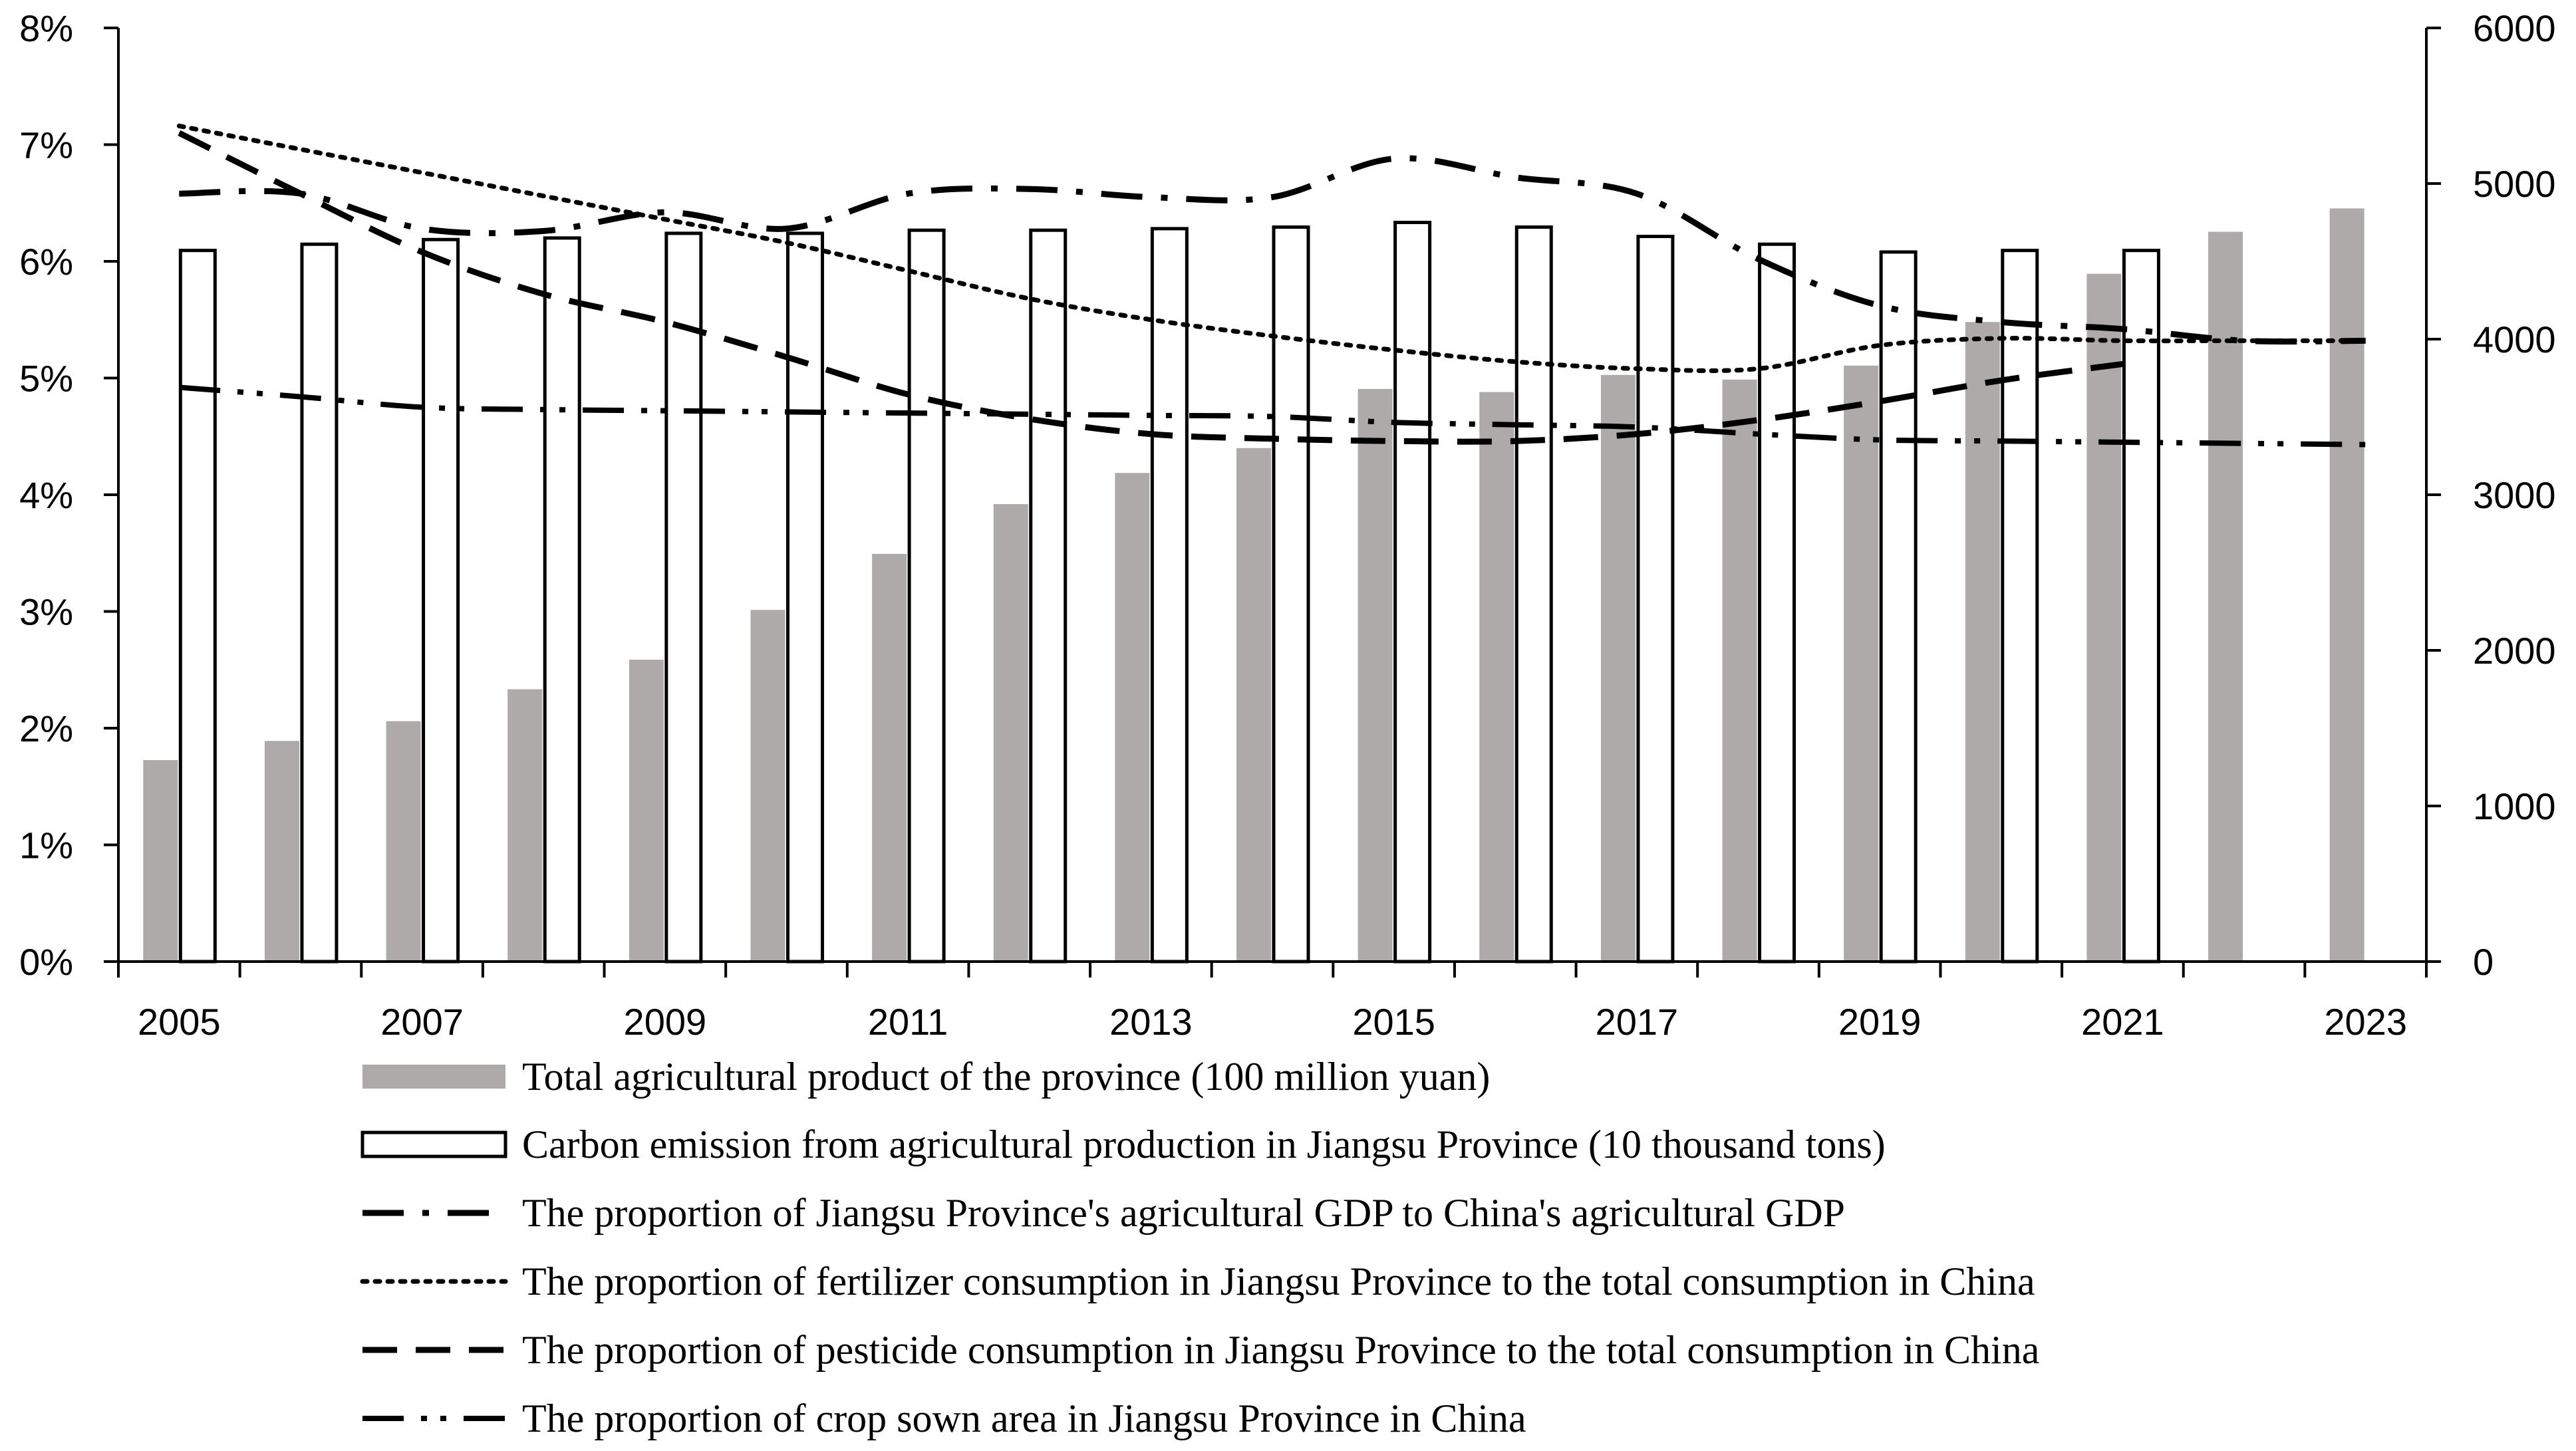 The image size is (2576, 1451). What do you see at coordinates (1982, 642) in the screenshot?
I see `bar-total_agri_product-2020` at bounding box center [1982, 642].